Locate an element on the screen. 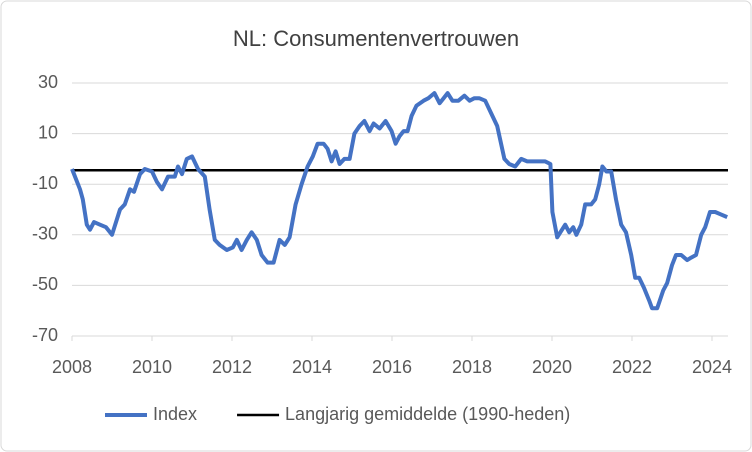 The image size is (752, 452). x-tick-label: 2024 is located at coordinates (712, 367).